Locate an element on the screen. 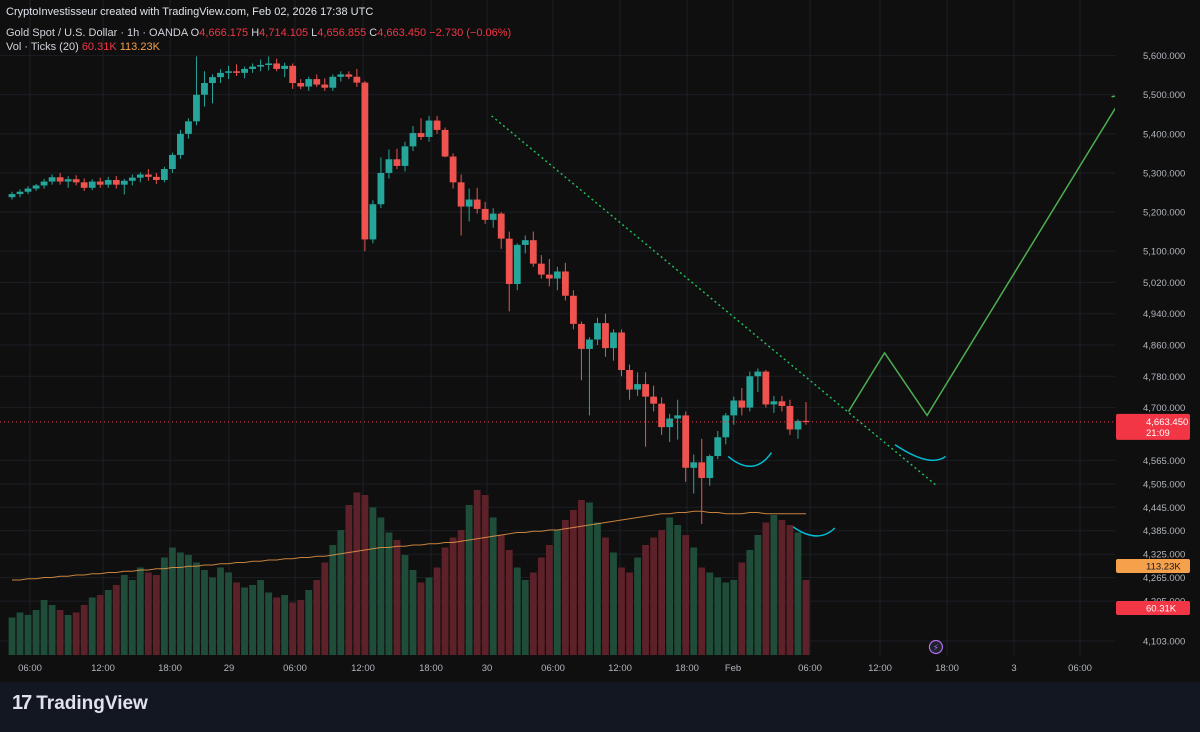 The height and width of the screenshot is (732, 1200). price-label: 4,860.000 is located at coordinates (1164, 346).